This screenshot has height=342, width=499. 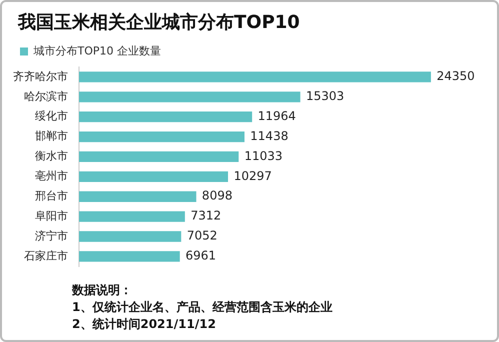 What do you see at coordinates (202, 235) in the screenshot?
I see `data-label: 7052` at bounding box center [202, 235].